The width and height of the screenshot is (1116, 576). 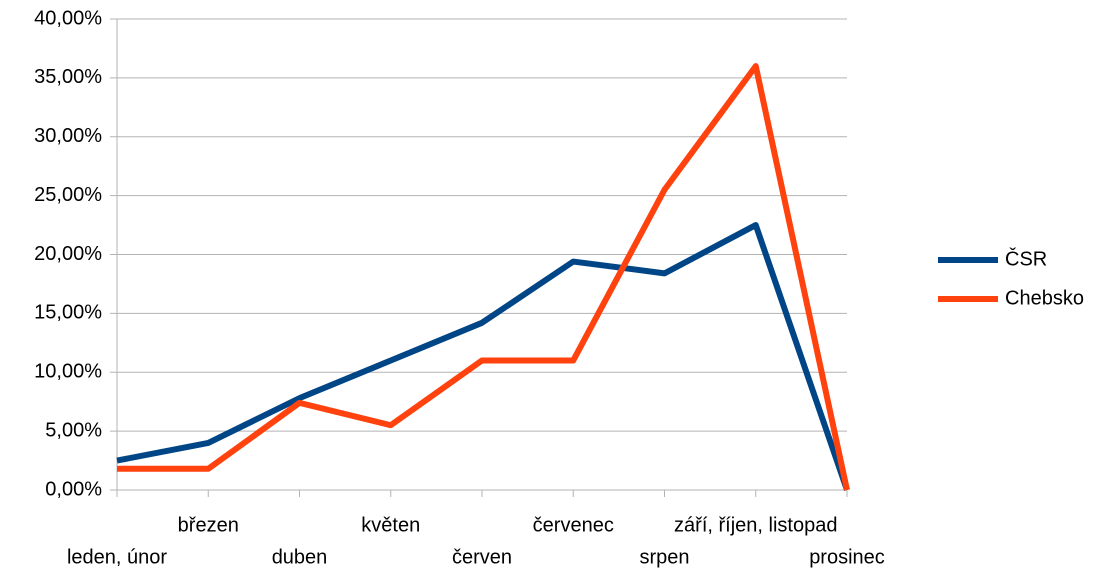 I want to click on x-tick-label: leden, únor, so click(x=117, y=557).